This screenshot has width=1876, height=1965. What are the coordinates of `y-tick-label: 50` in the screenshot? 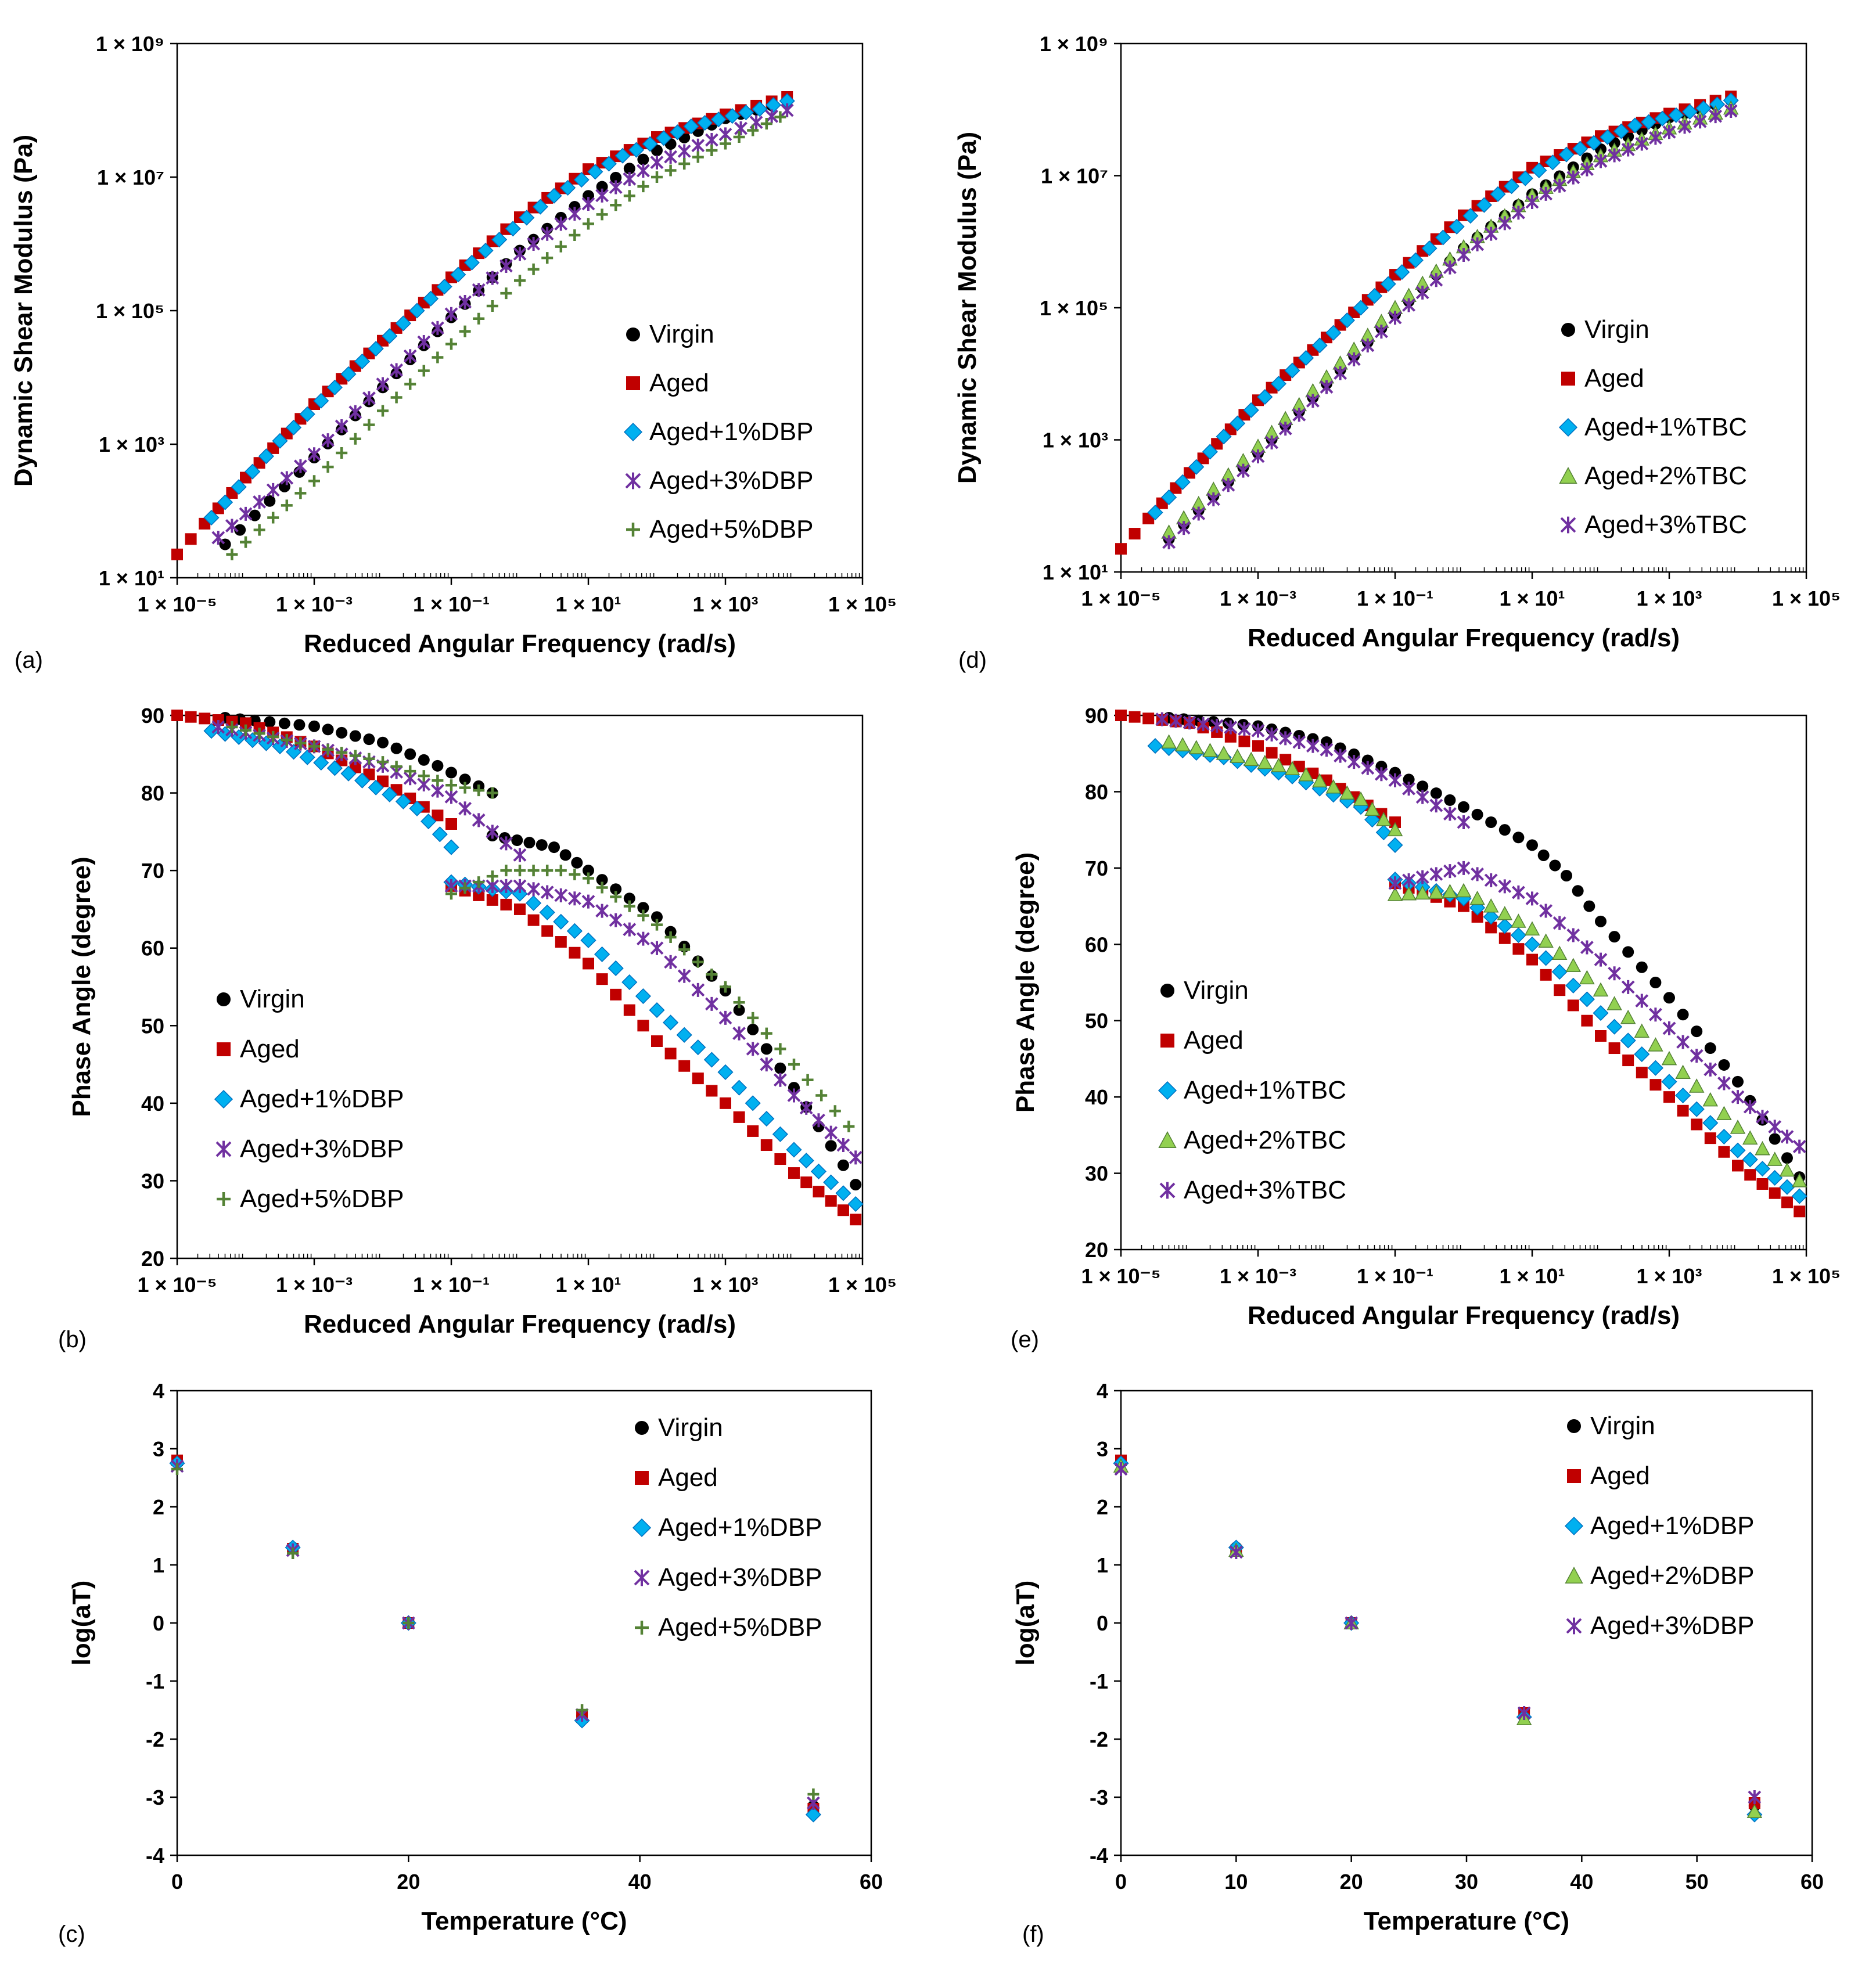 It's located at (152, 1026).